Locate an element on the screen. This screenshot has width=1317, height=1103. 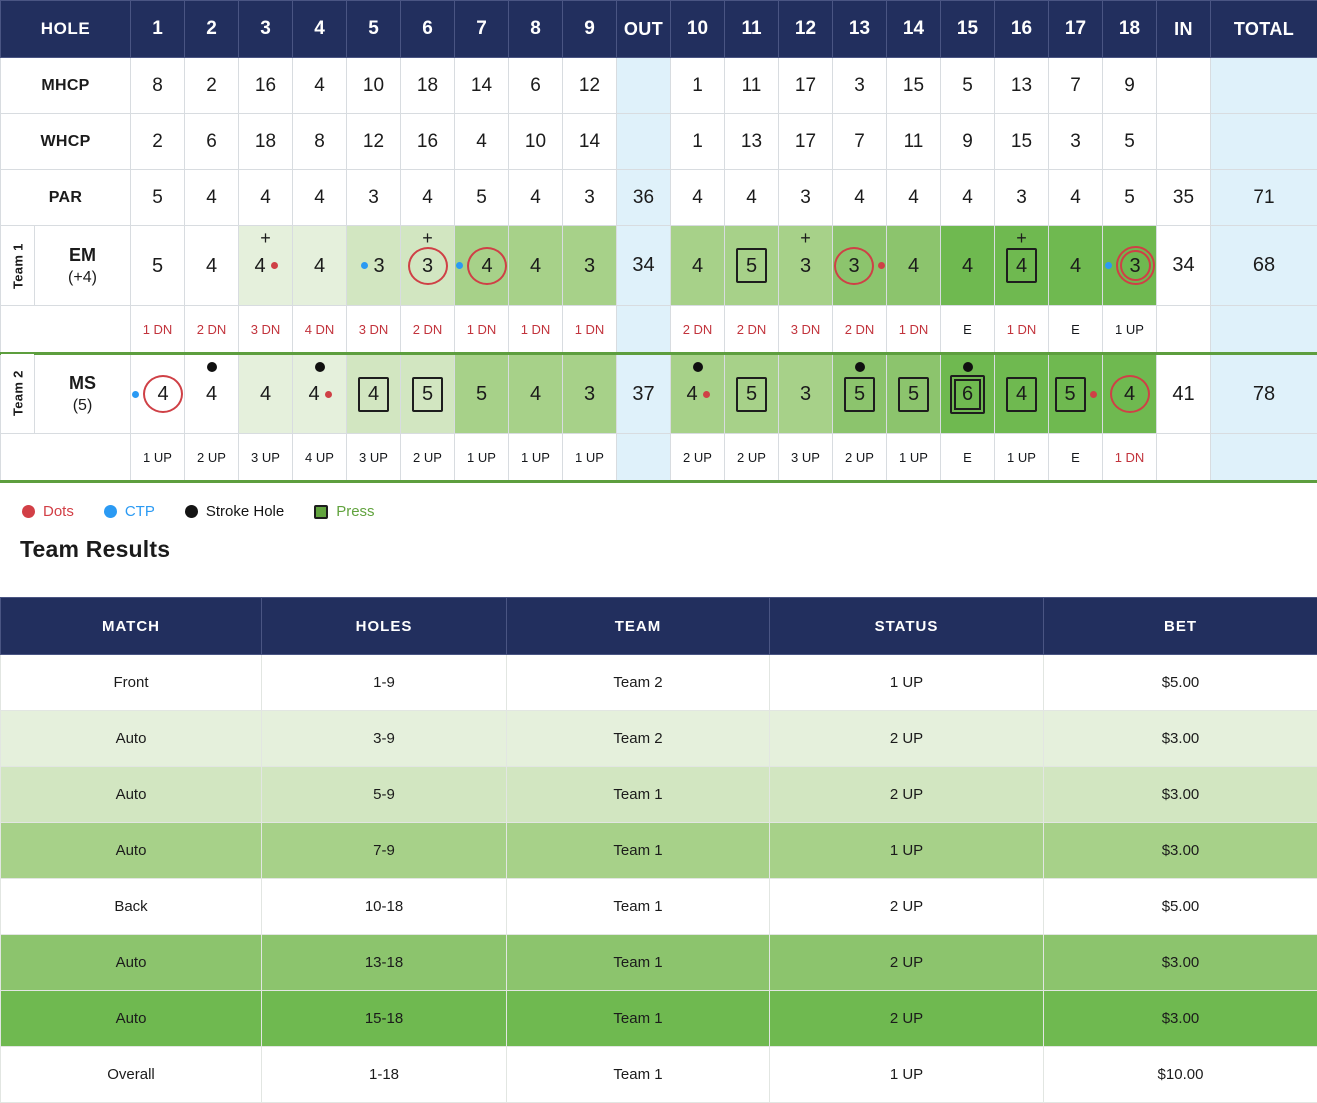
hole-header-6: 6 is located at coordinates (428, 29).